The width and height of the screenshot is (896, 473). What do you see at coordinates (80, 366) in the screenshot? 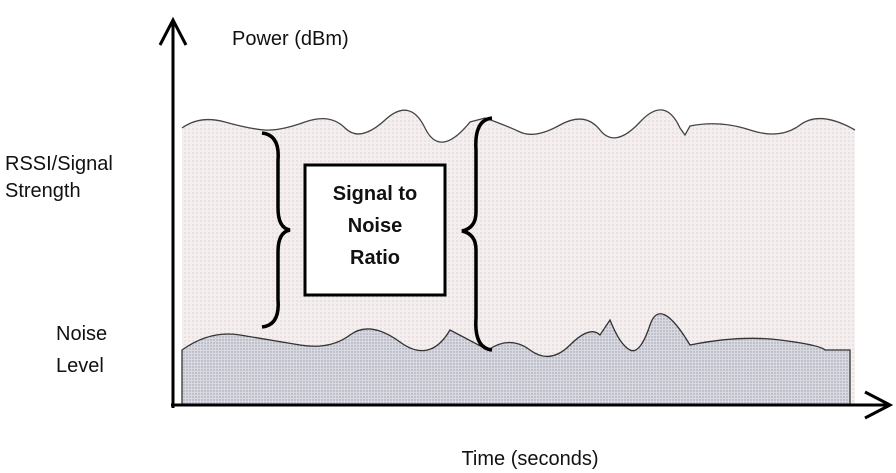
I see `noise-label: Level` at bounding box center [80, 366].